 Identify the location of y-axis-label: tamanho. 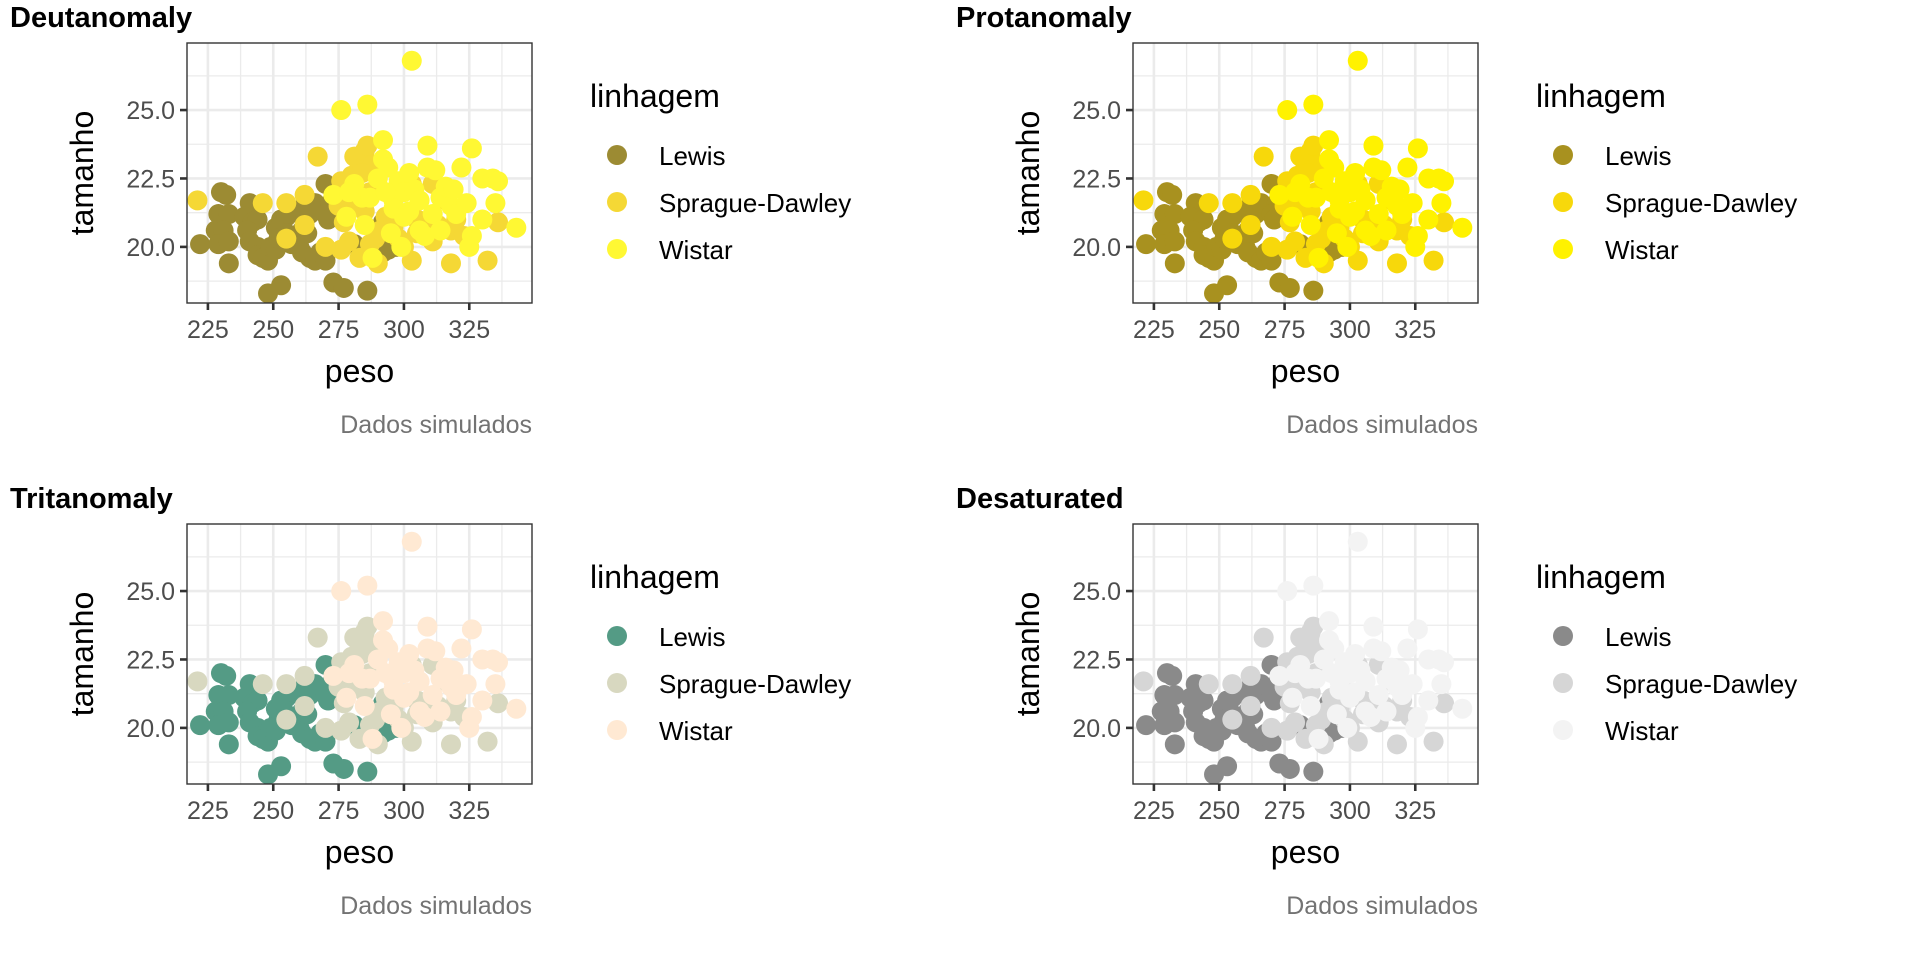
(82, 173).